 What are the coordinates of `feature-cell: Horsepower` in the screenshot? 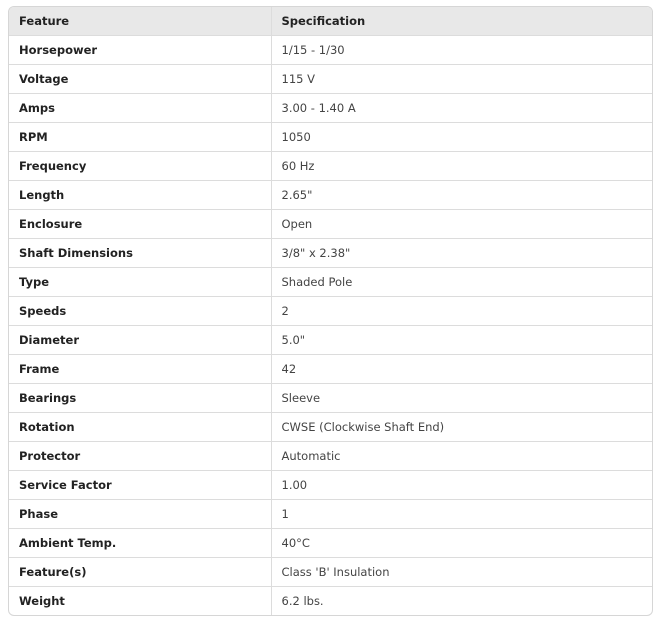 It's located at (140, 50).